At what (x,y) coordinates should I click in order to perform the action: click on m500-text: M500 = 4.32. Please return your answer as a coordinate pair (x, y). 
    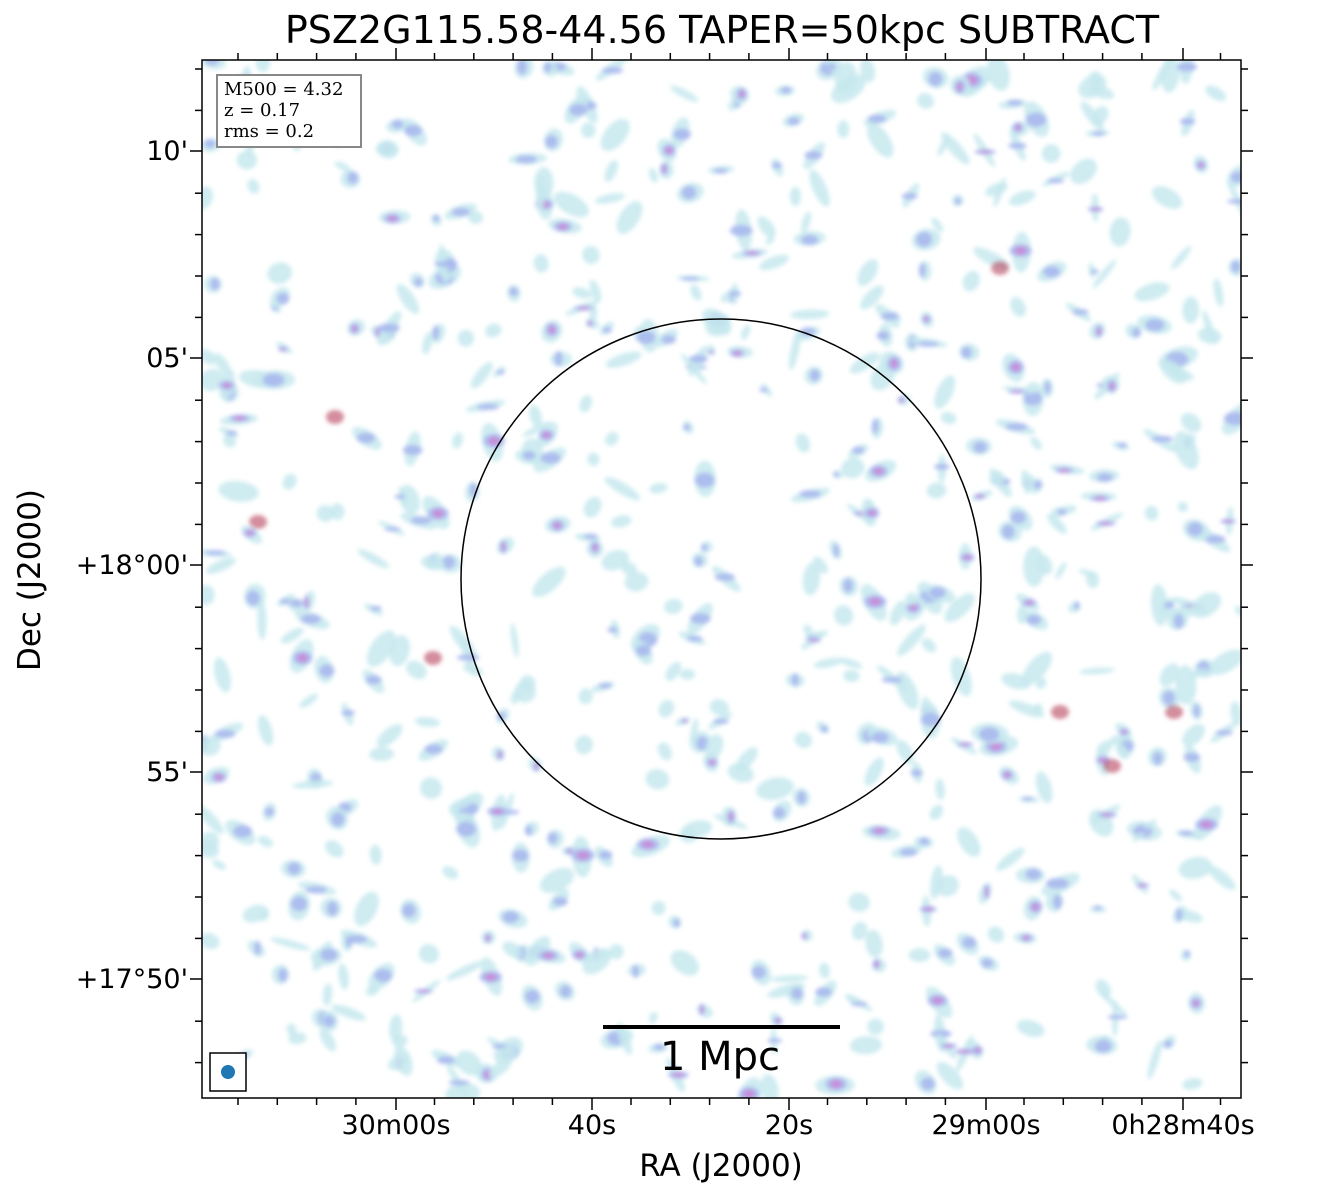
    Looking at the image, I should click on (284, 89).